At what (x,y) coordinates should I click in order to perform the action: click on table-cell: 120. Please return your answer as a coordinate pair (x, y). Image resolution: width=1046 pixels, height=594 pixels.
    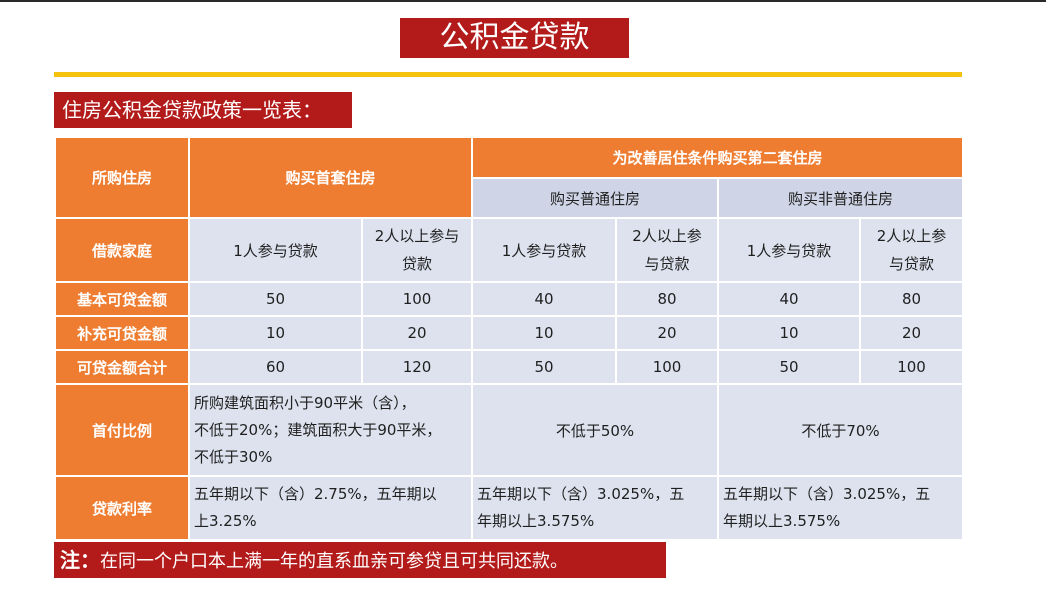
    Looking at the image, I should click on (417, 367).